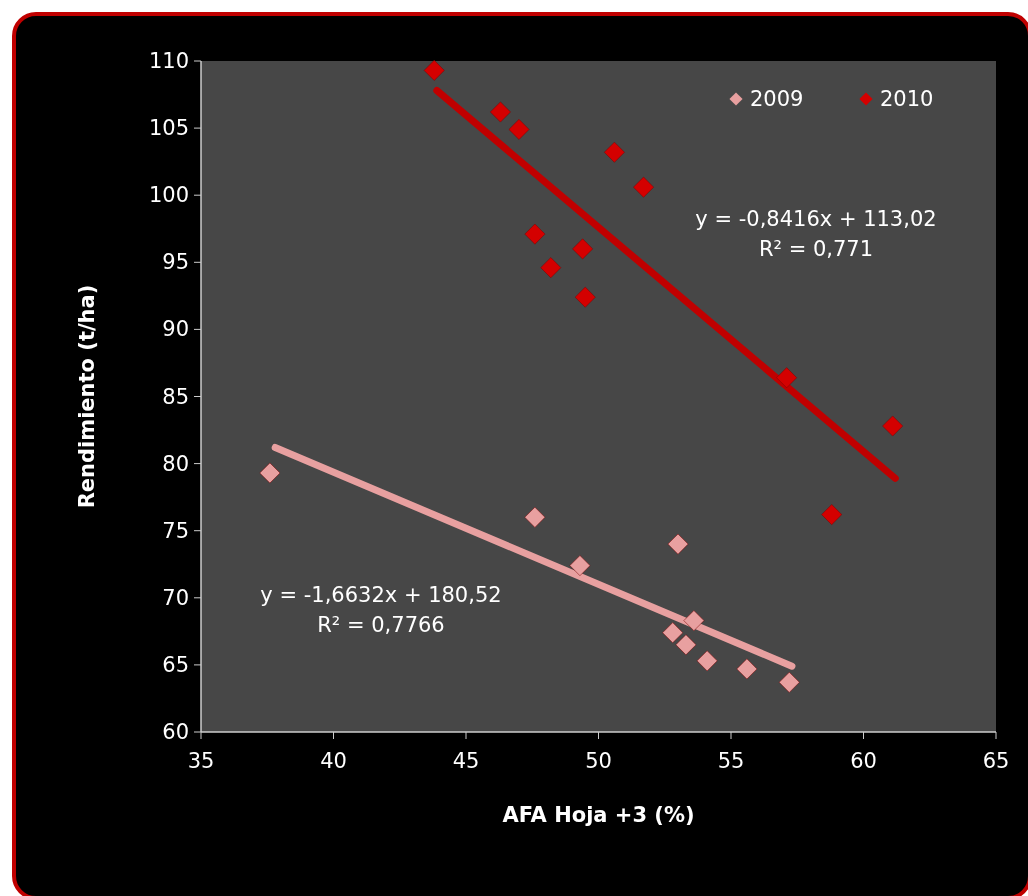  What do you see at coordinates (996, 761) in the screenshot?
I see `x-tick-label: 65` at bounding box center [996, 761].